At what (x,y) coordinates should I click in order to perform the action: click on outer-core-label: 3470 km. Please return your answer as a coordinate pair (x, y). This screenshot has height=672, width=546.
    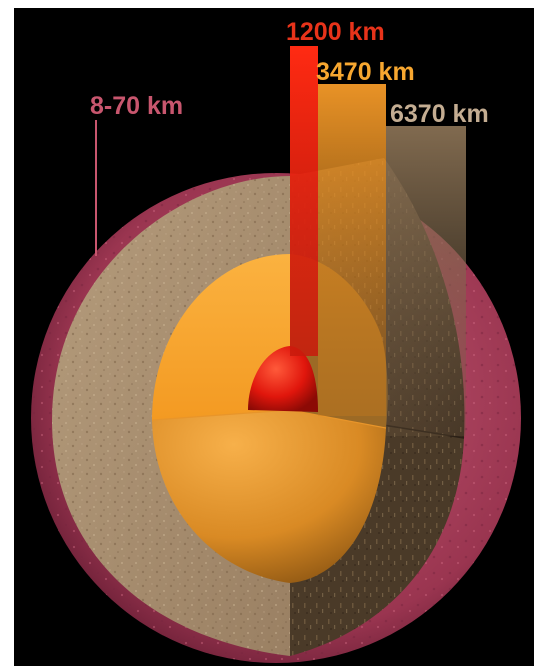
    Looking at the image, I should click on (365, 72).